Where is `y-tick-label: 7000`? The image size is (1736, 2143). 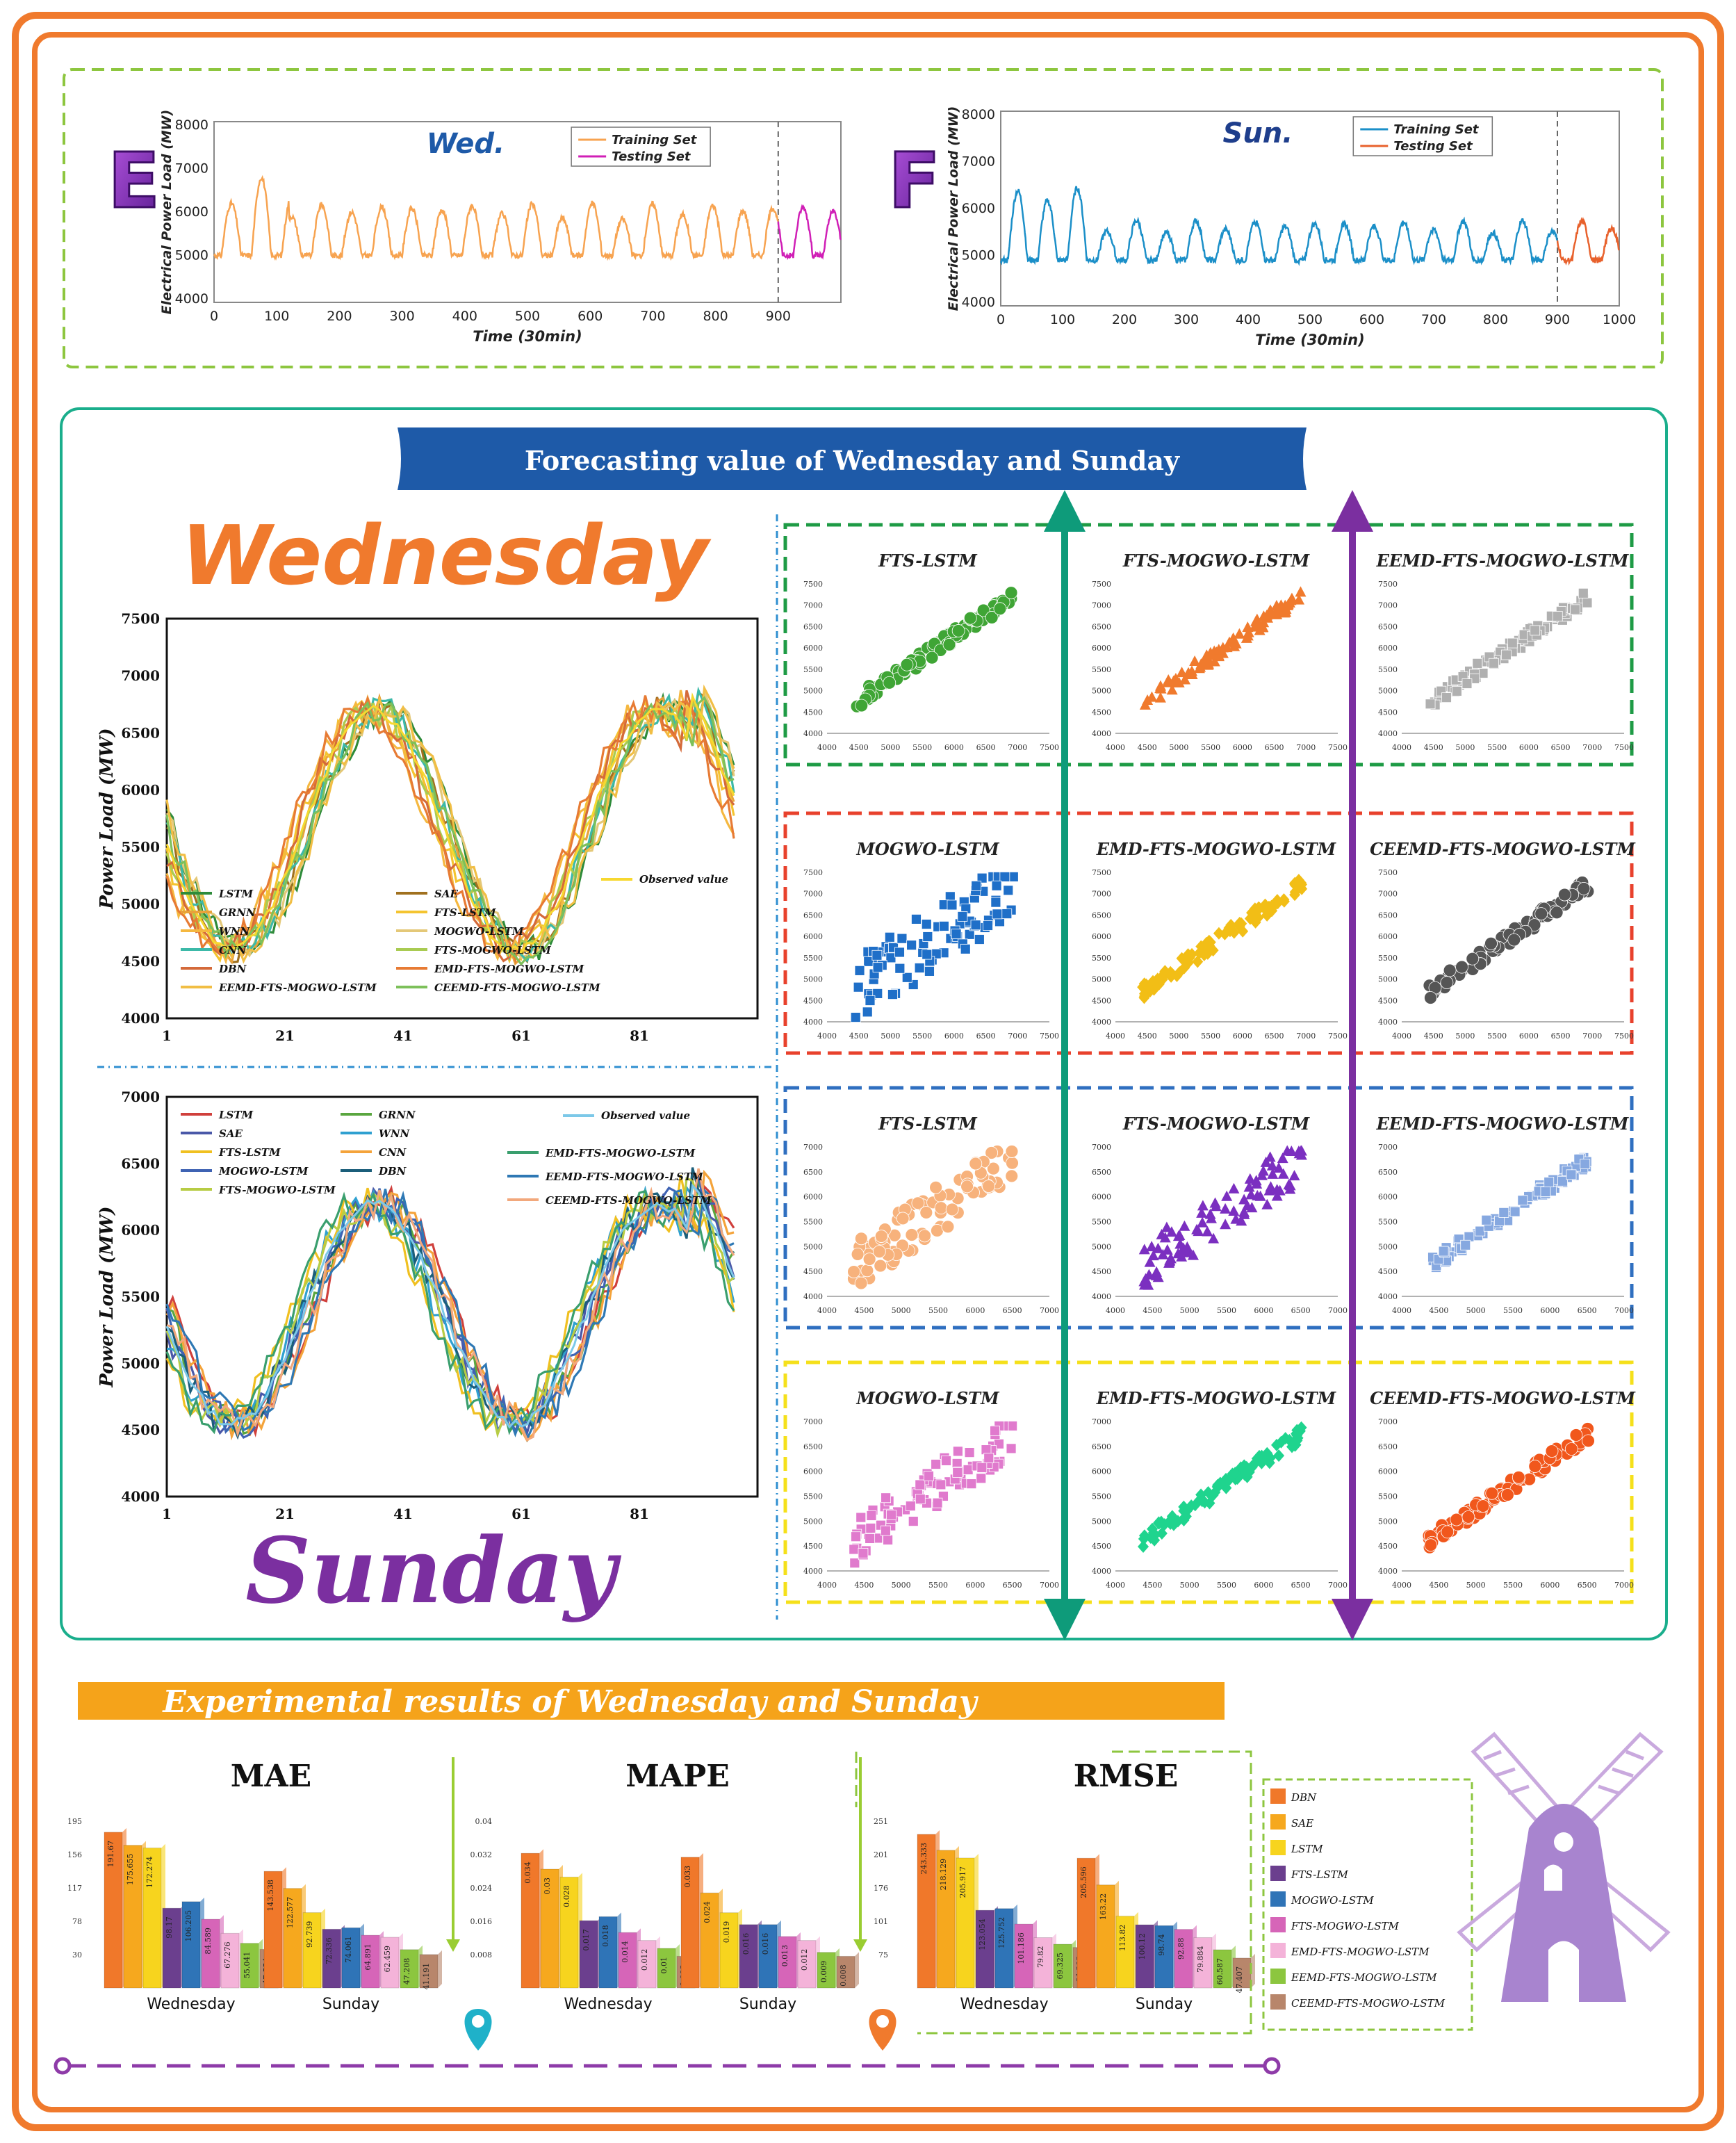 y-tick-label: 7000 is located at coordinates (191, 169).